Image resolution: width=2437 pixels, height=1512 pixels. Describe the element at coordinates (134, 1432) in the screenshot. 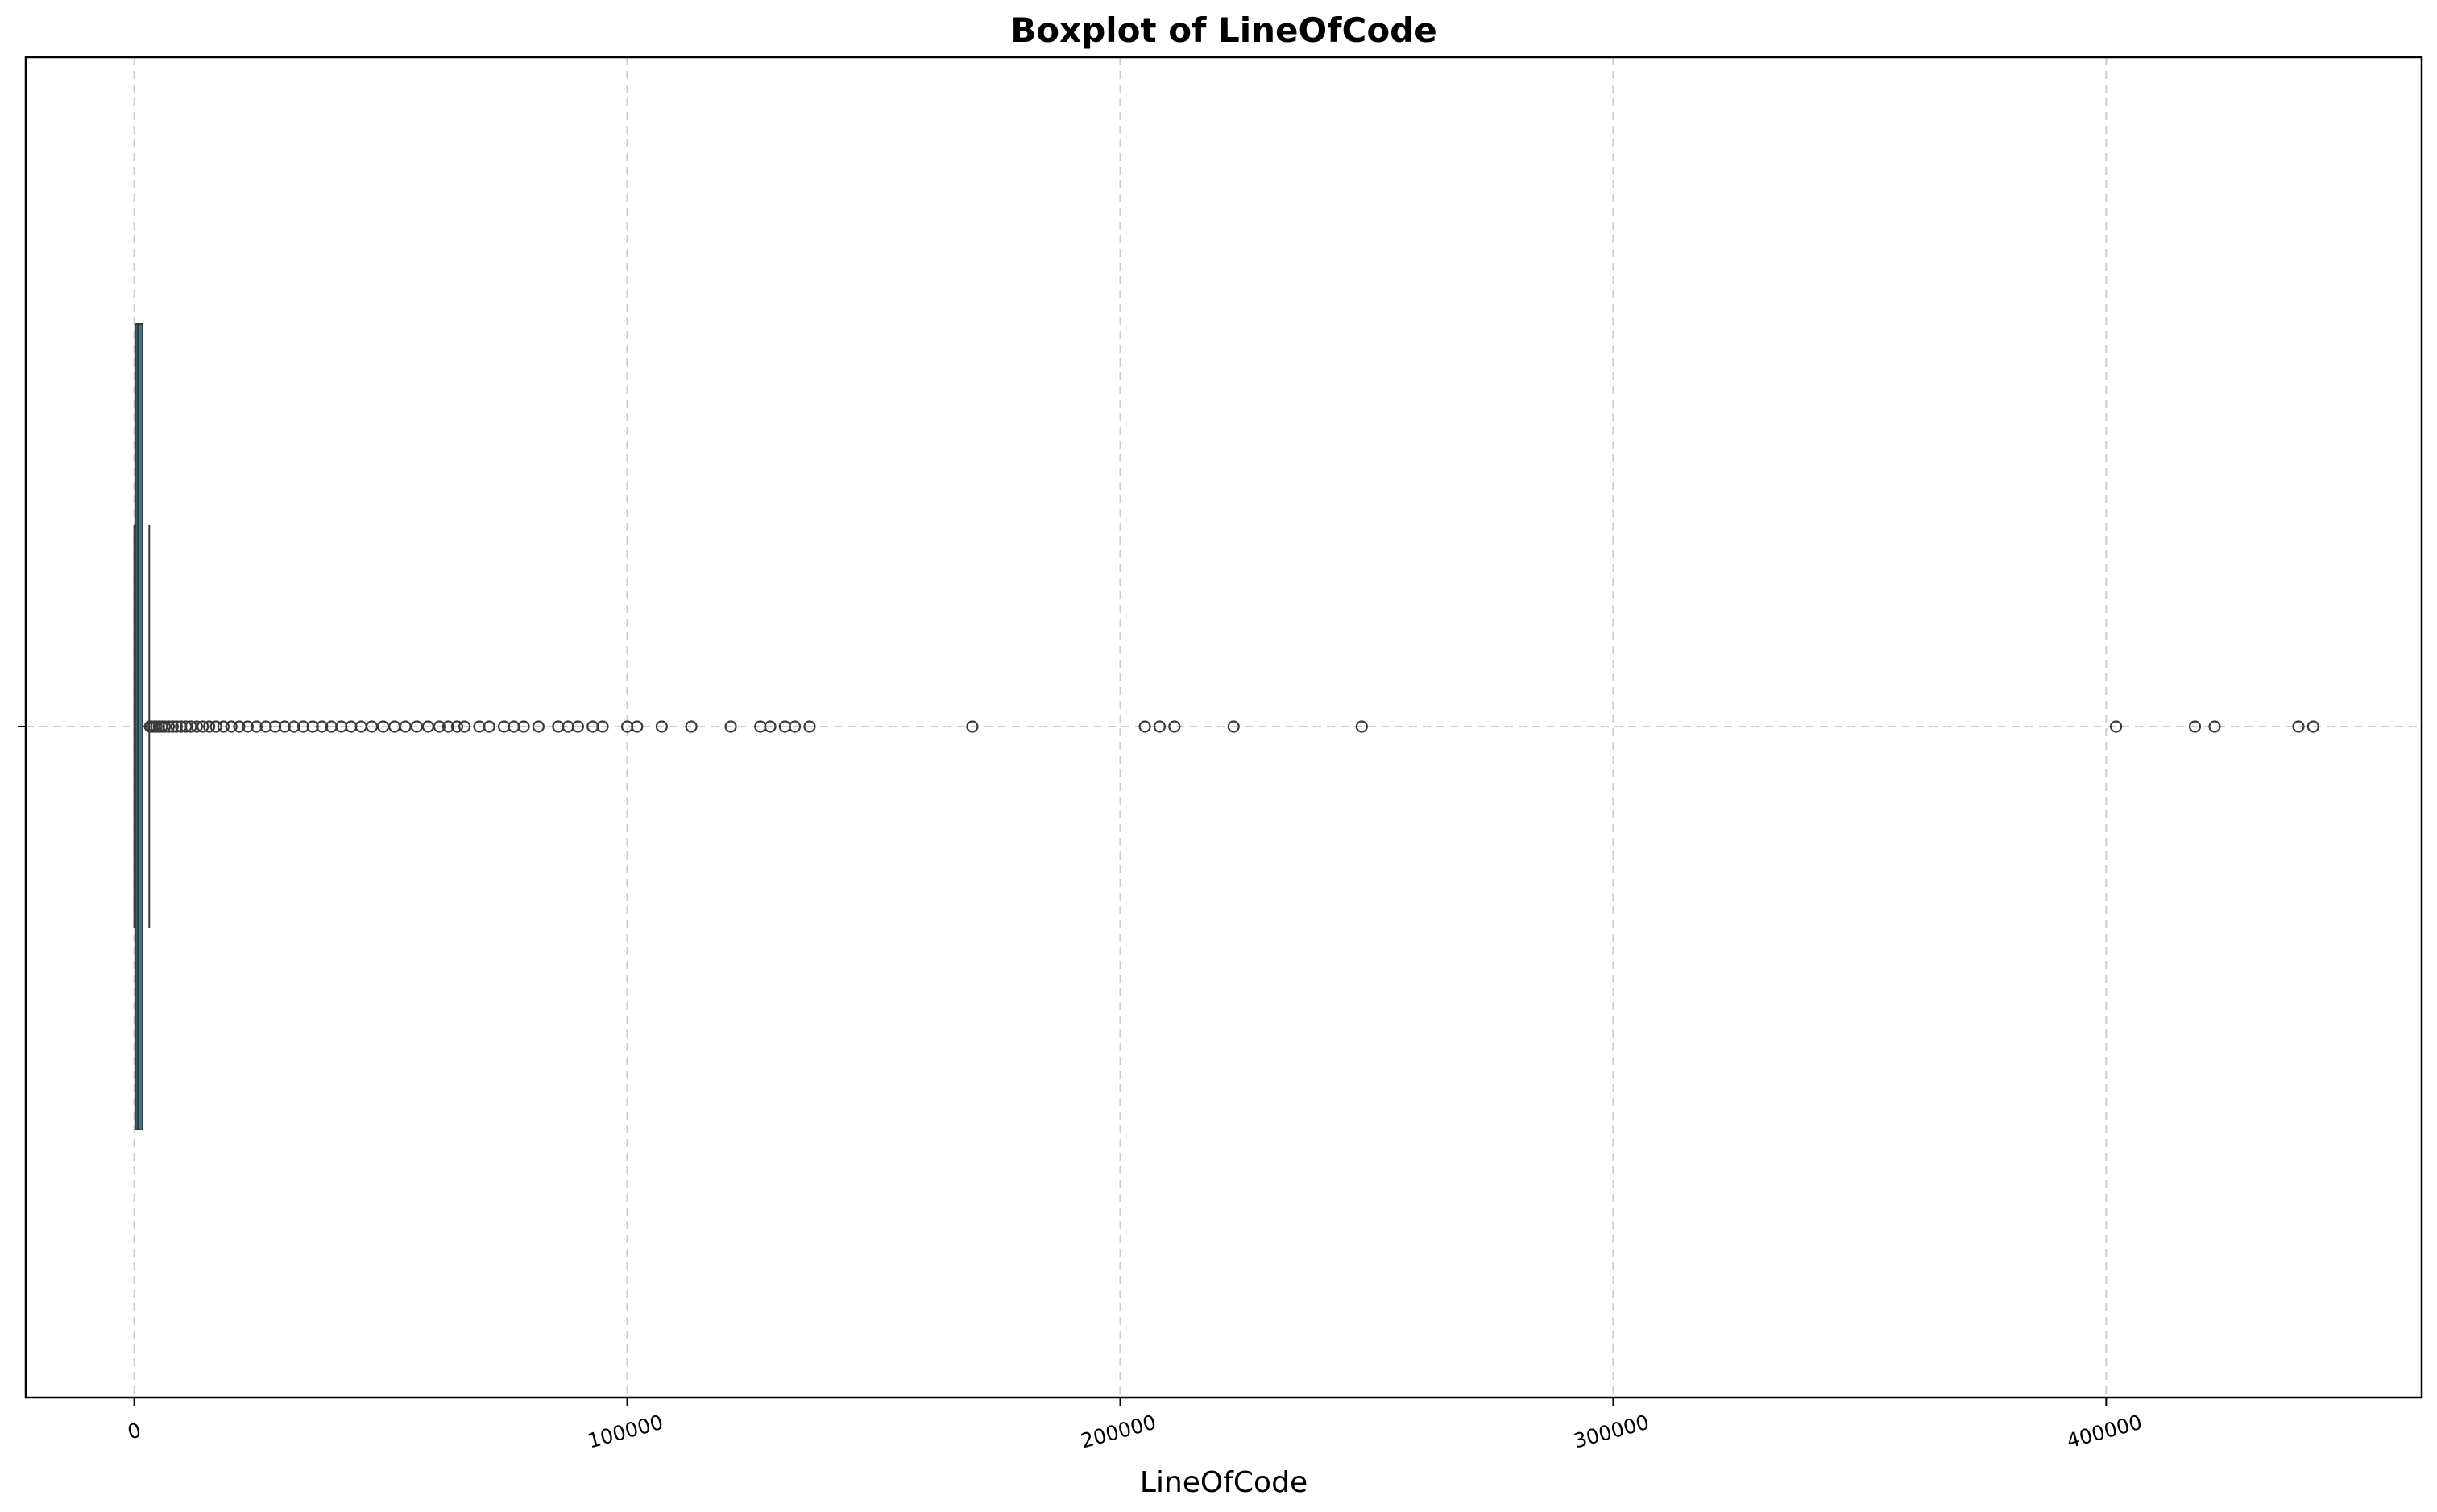

I see `x-tick-label: 0` at that location.